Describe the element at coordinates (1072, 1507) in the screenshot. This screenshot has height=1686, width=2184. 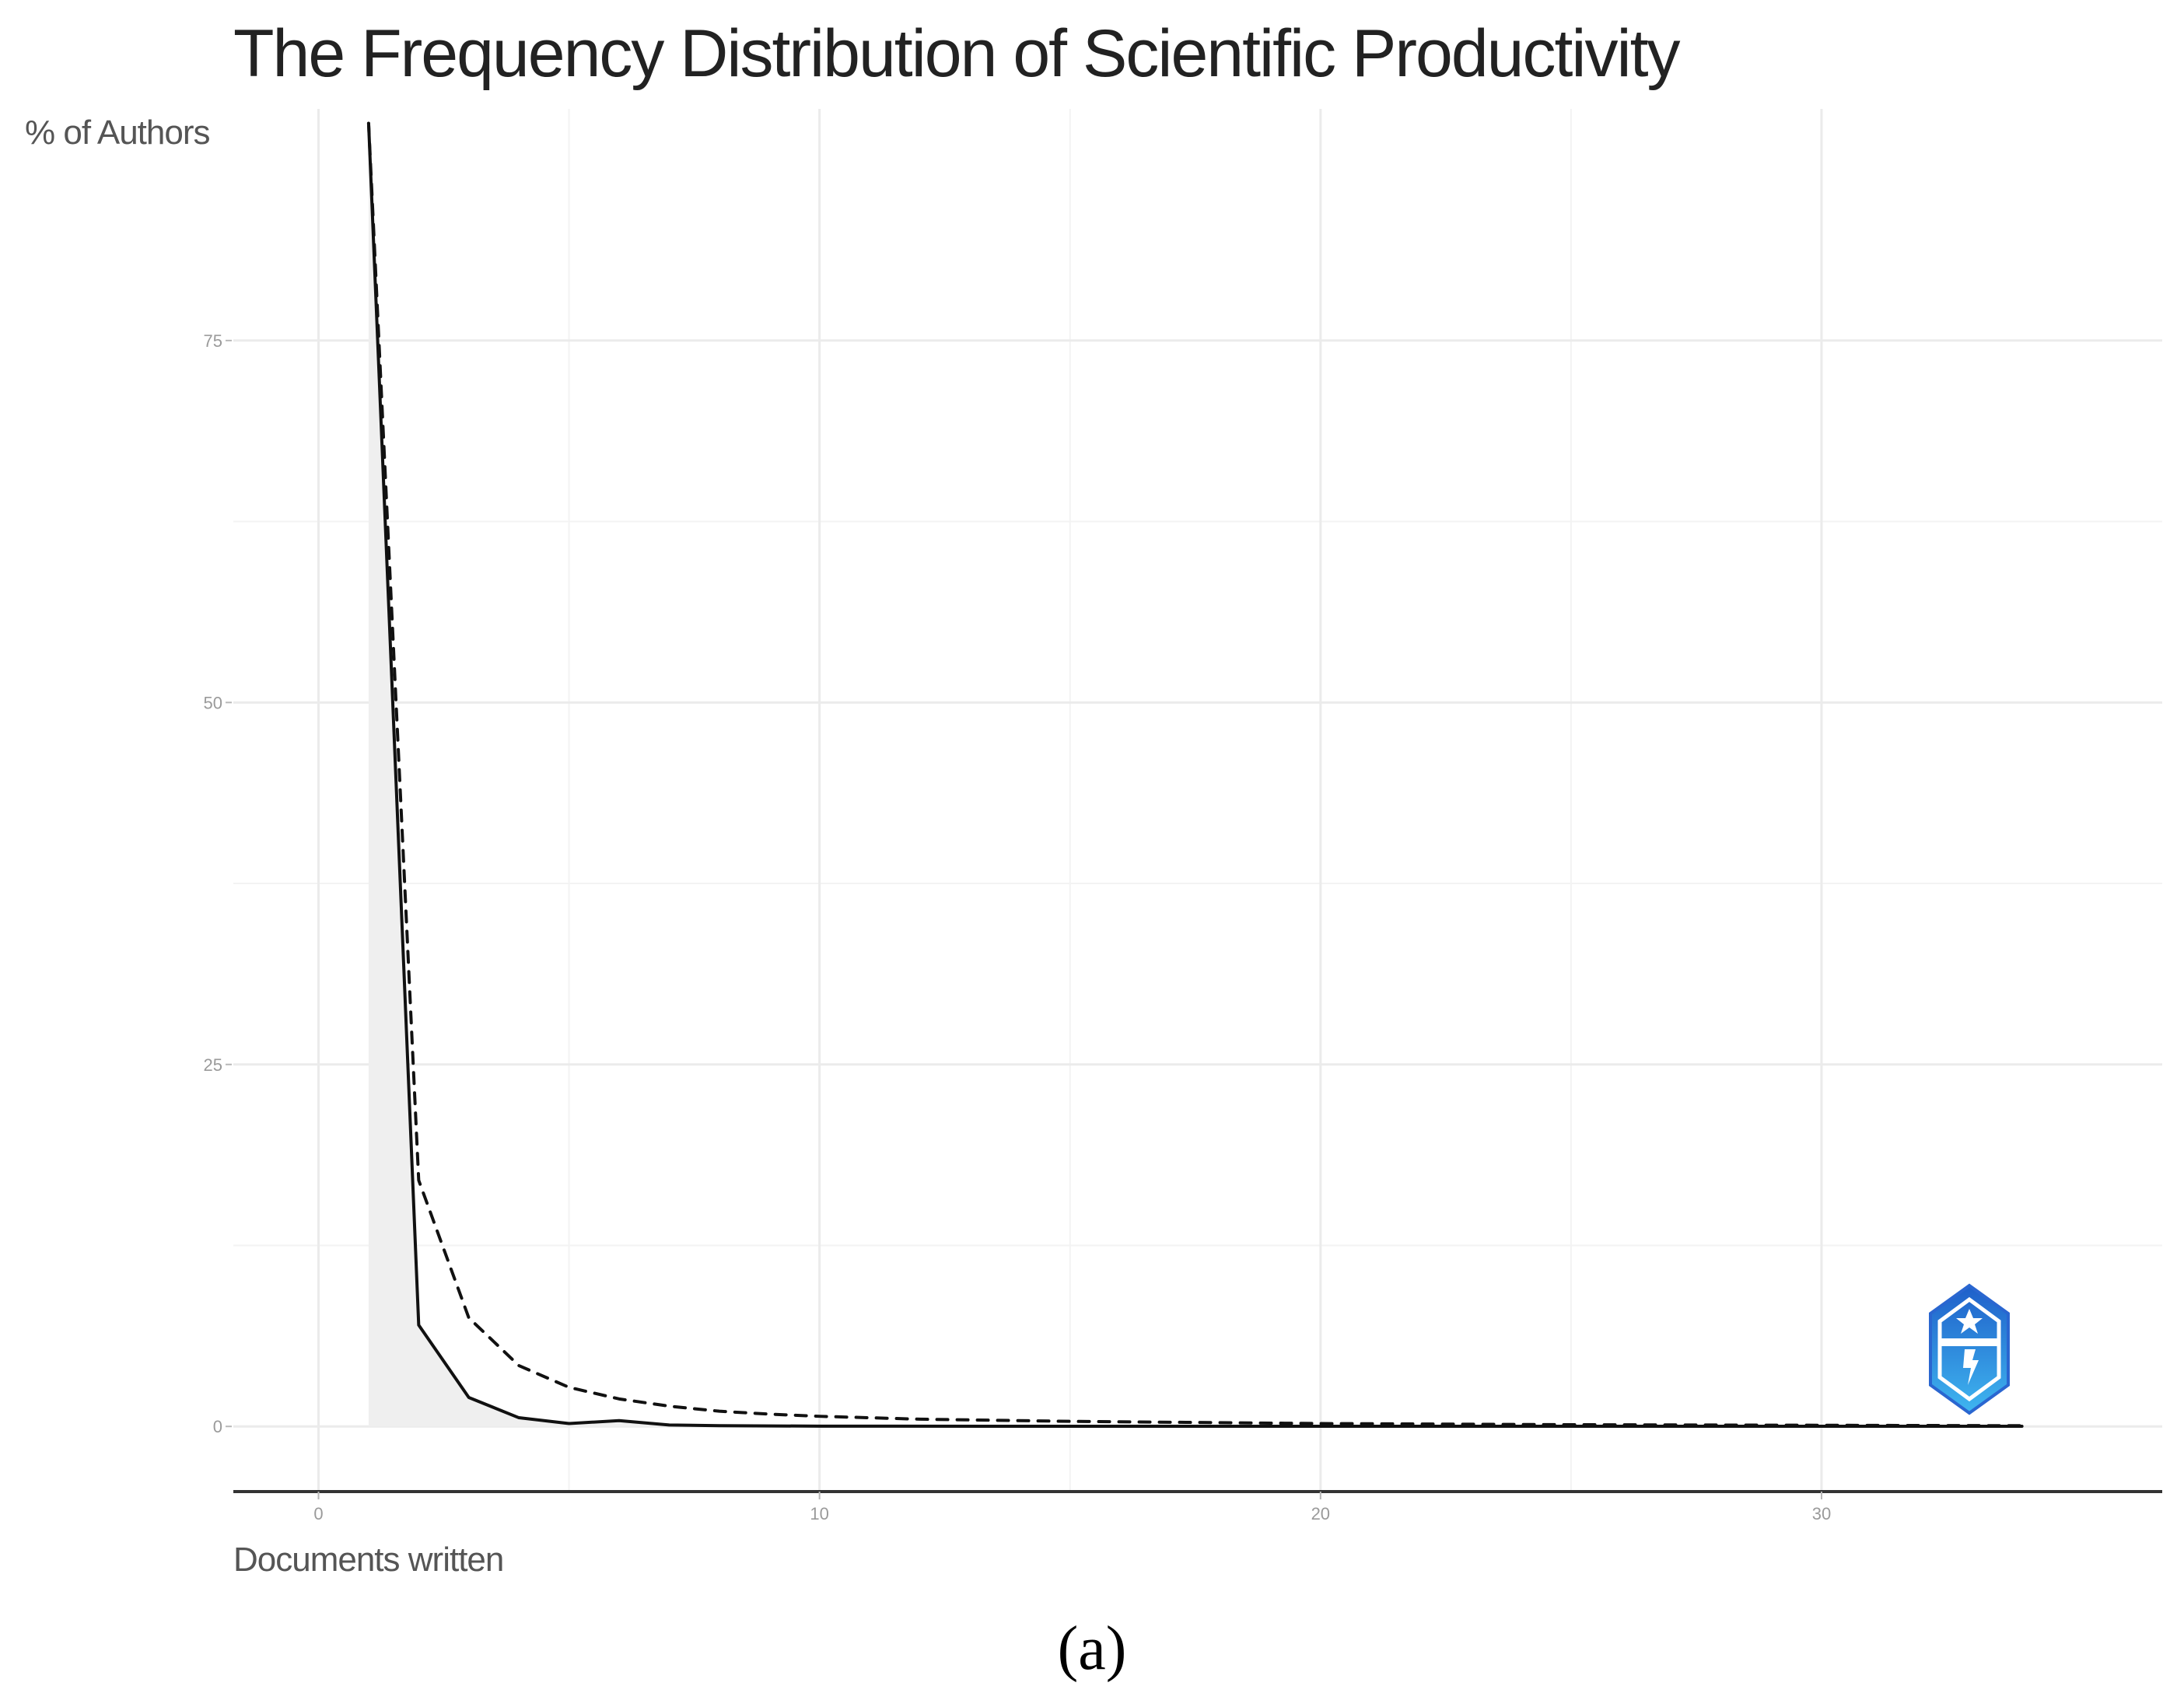
I see `x-ticks: 0 10 20 30` at that location.